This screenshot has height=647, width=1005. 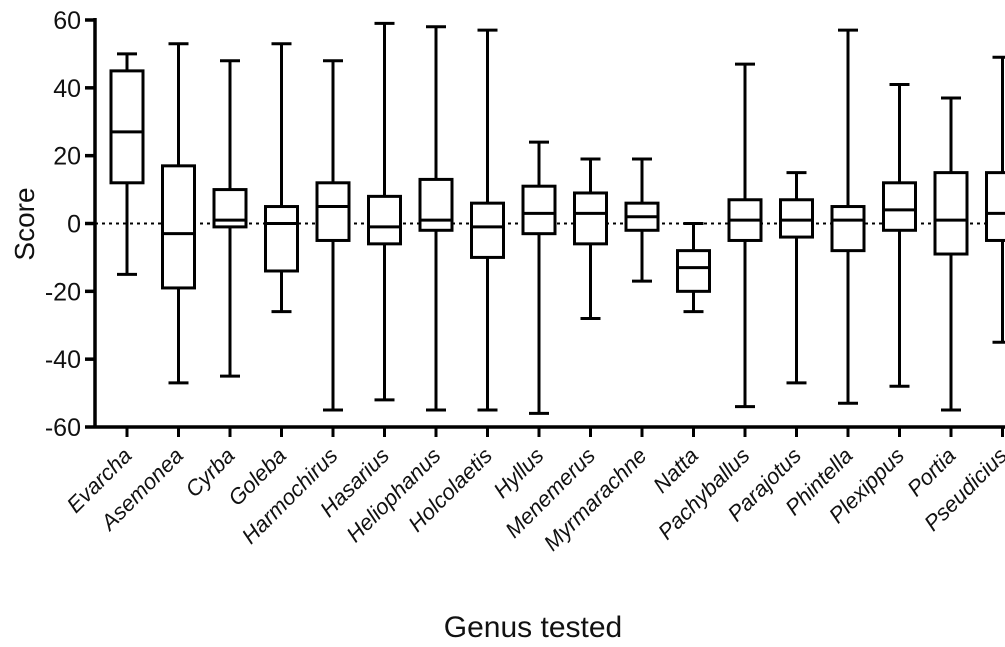 I want to click on box-pachyballus, so click(x=745, y=235).